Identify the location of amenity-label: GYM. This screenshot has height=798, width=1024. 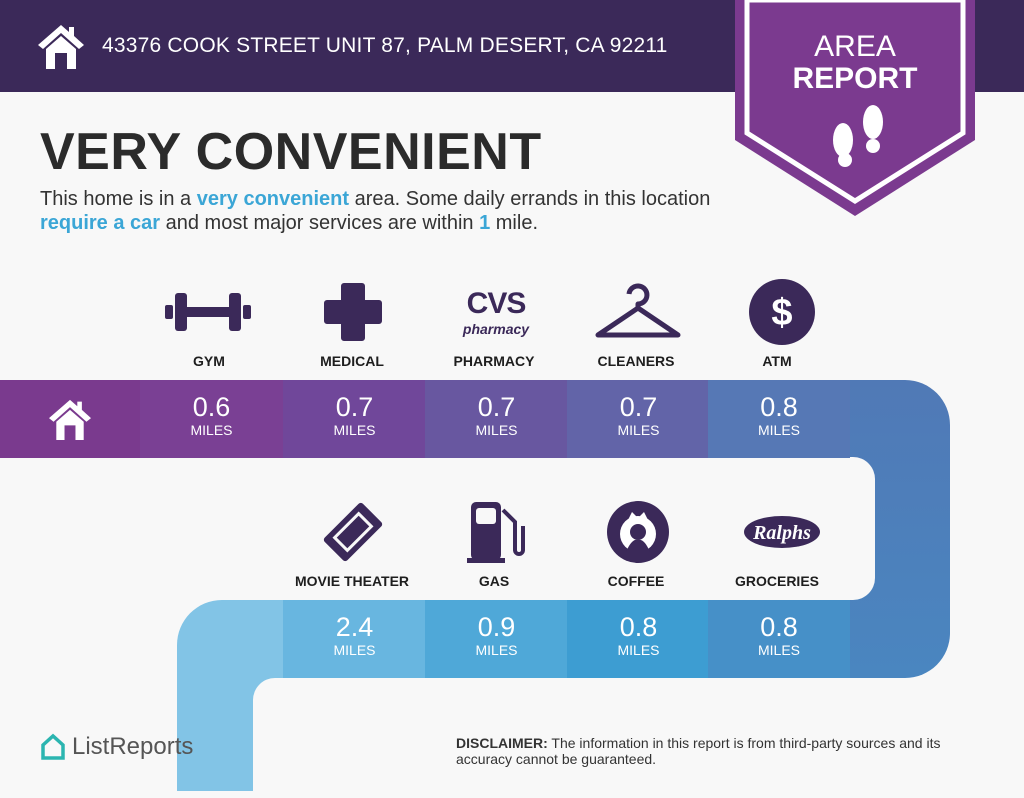
(209, 361).